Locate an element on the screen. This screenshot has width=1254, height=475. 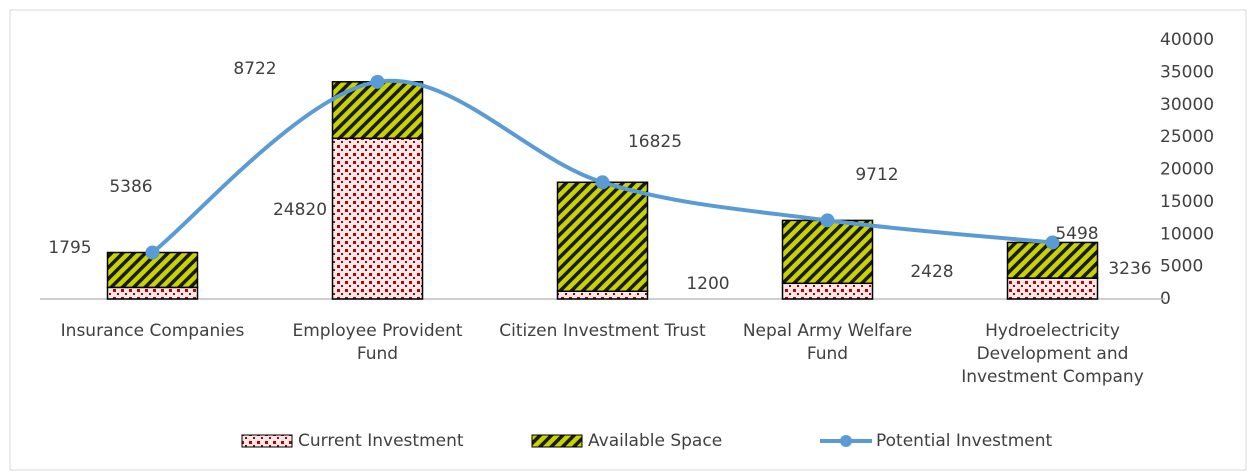
y-tick-label: 0 is located at coordinates (1165, 299).